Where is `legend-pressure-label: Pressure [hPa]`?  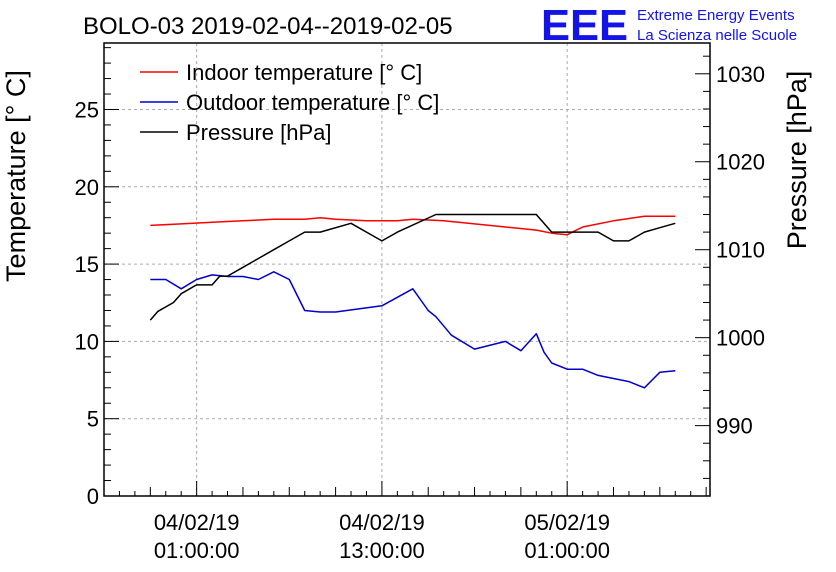 legend-pressure-label: Pressure [hPa] is located at coordinates (259, 132).